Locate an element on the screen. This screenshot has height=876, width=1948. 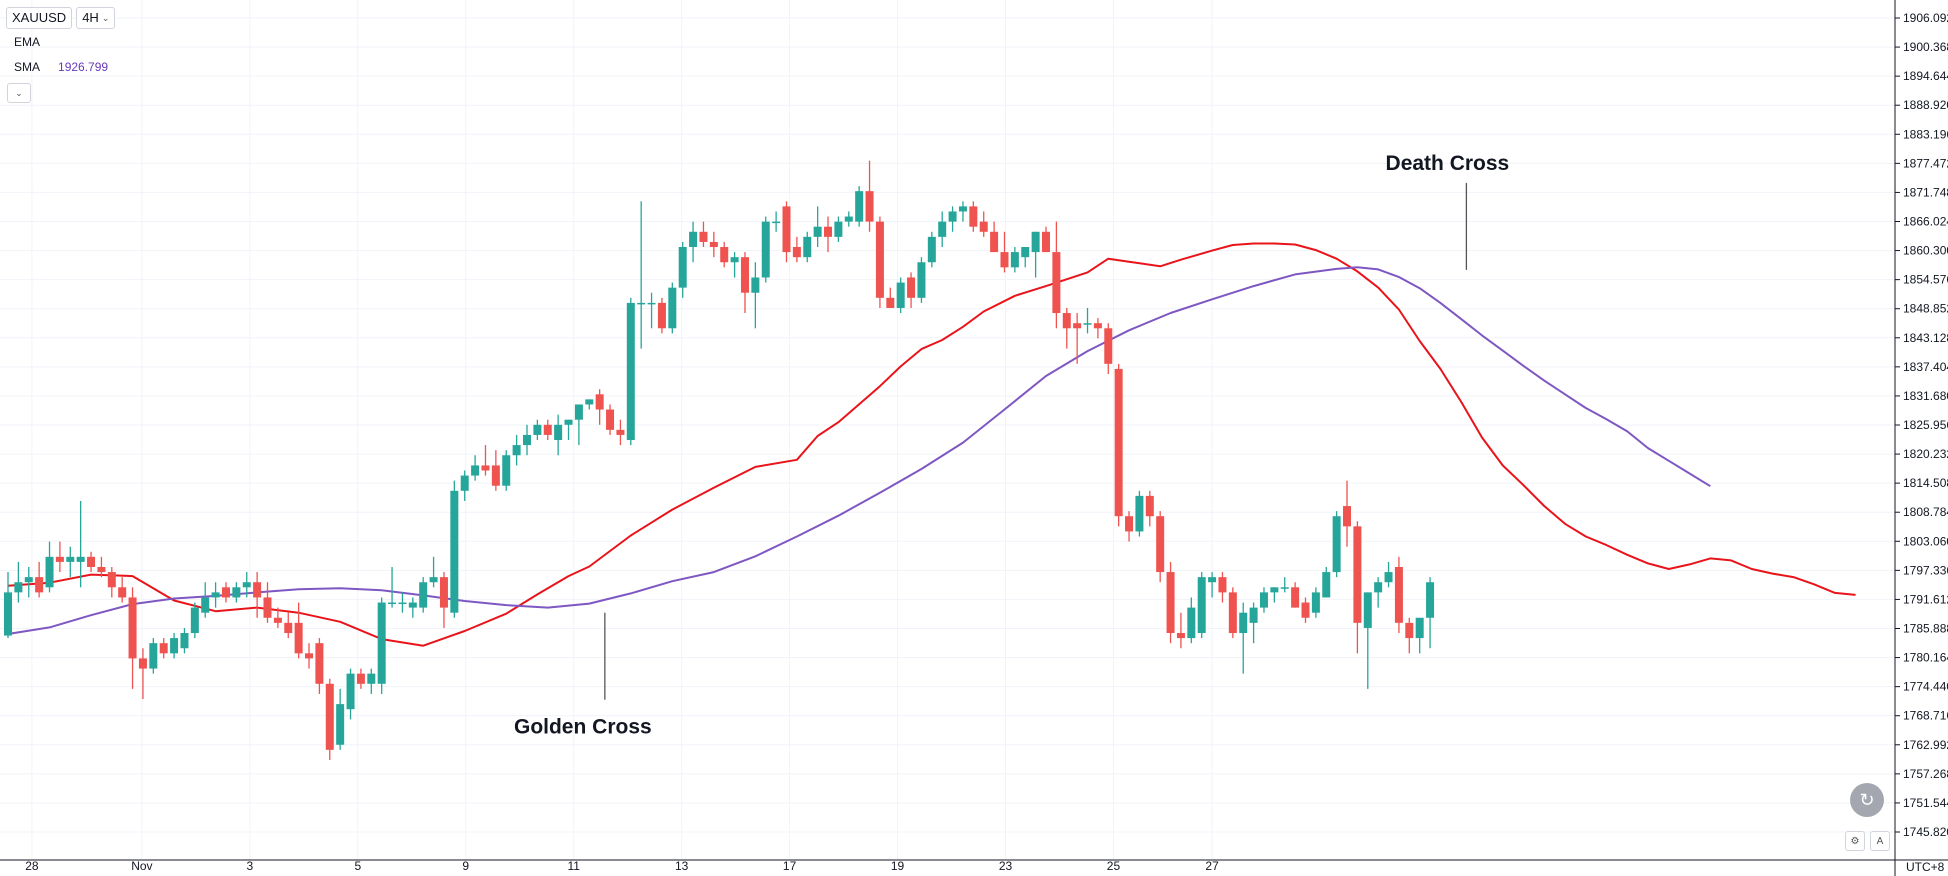
symbol-button: XAUUSD is located at coordinates (39, 18).